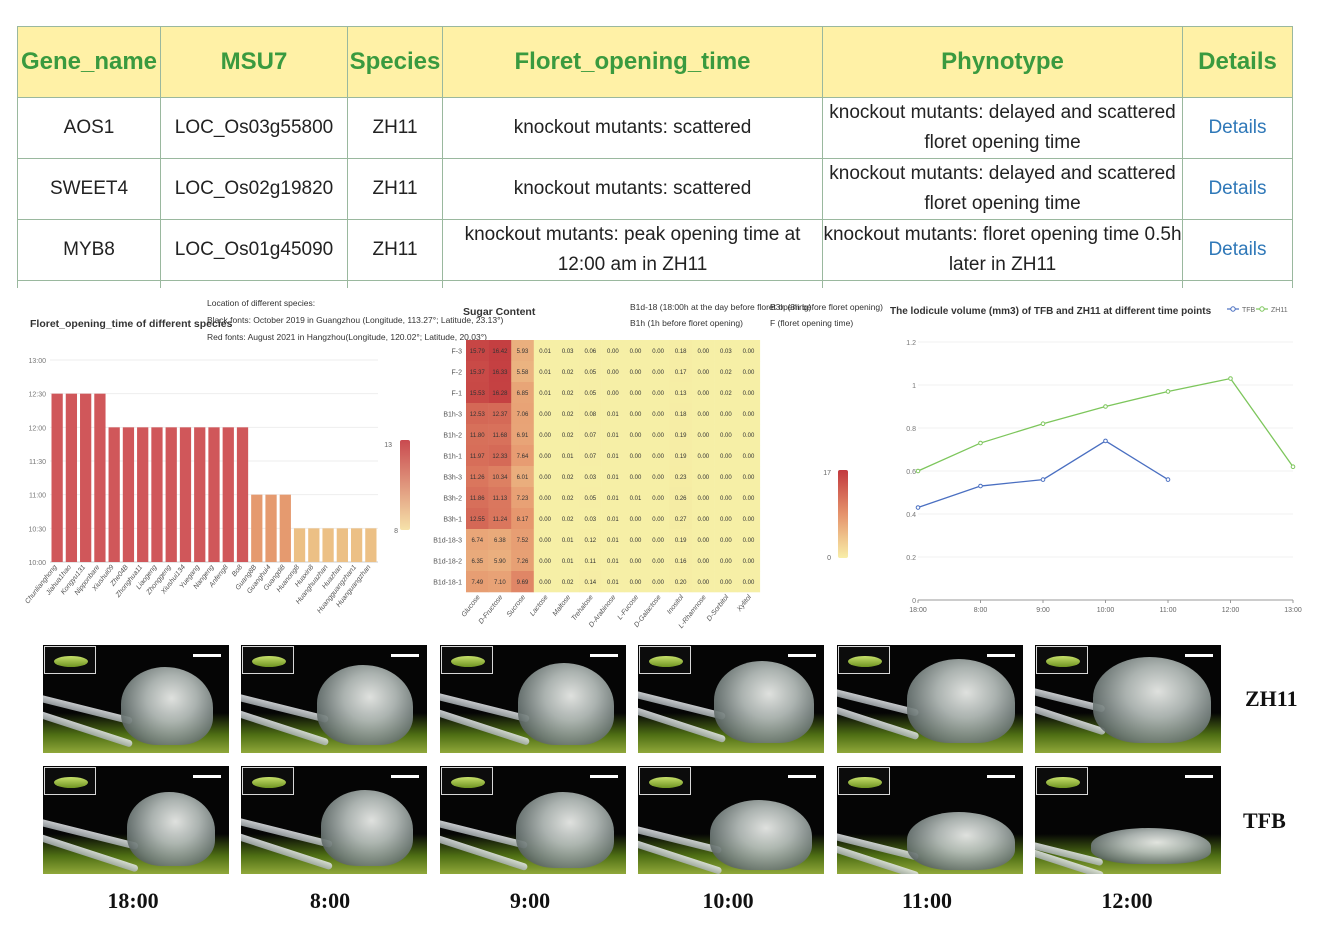 Image resolution: width=1329 pixels, height=934 pixels. I want to click on cell-value: 0.07, so click(590, 436).